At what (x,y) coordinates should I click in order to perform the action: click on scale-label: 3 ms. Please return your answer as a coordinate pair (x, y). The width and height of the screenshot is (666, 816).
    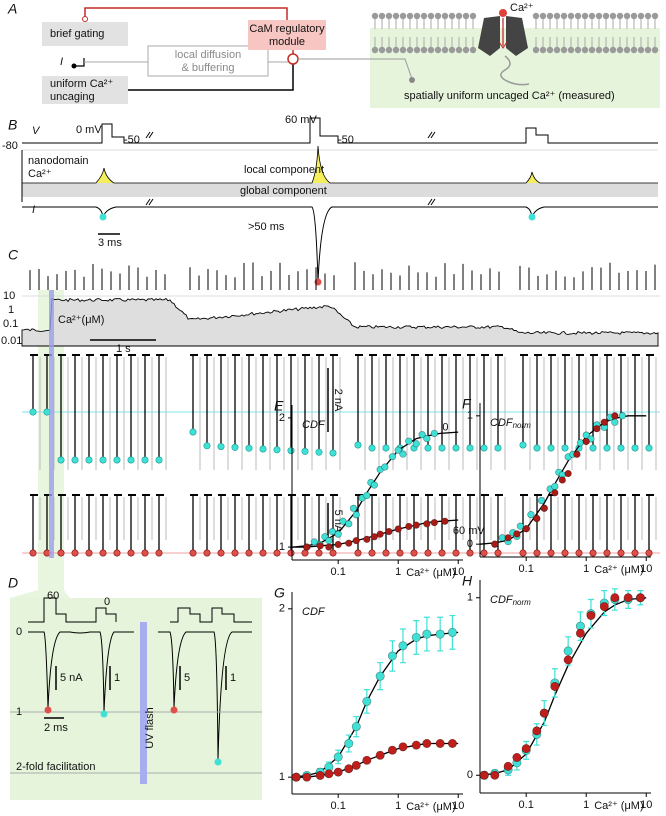
    Looking at the image, I should click on (110, 243).